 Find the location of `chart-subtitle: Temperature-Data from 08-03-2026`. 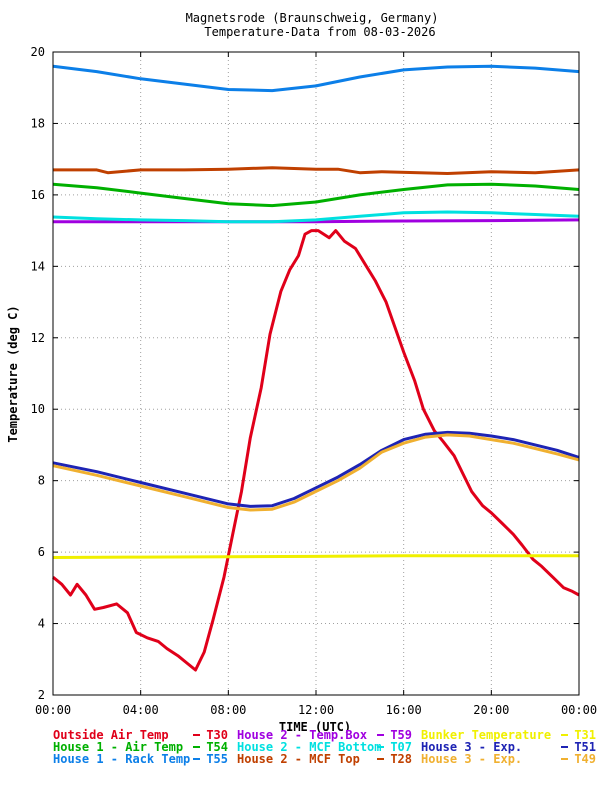

chart-subtitle: Temperature-Data from 08-03-2026 is located at coordinates (319, 32).